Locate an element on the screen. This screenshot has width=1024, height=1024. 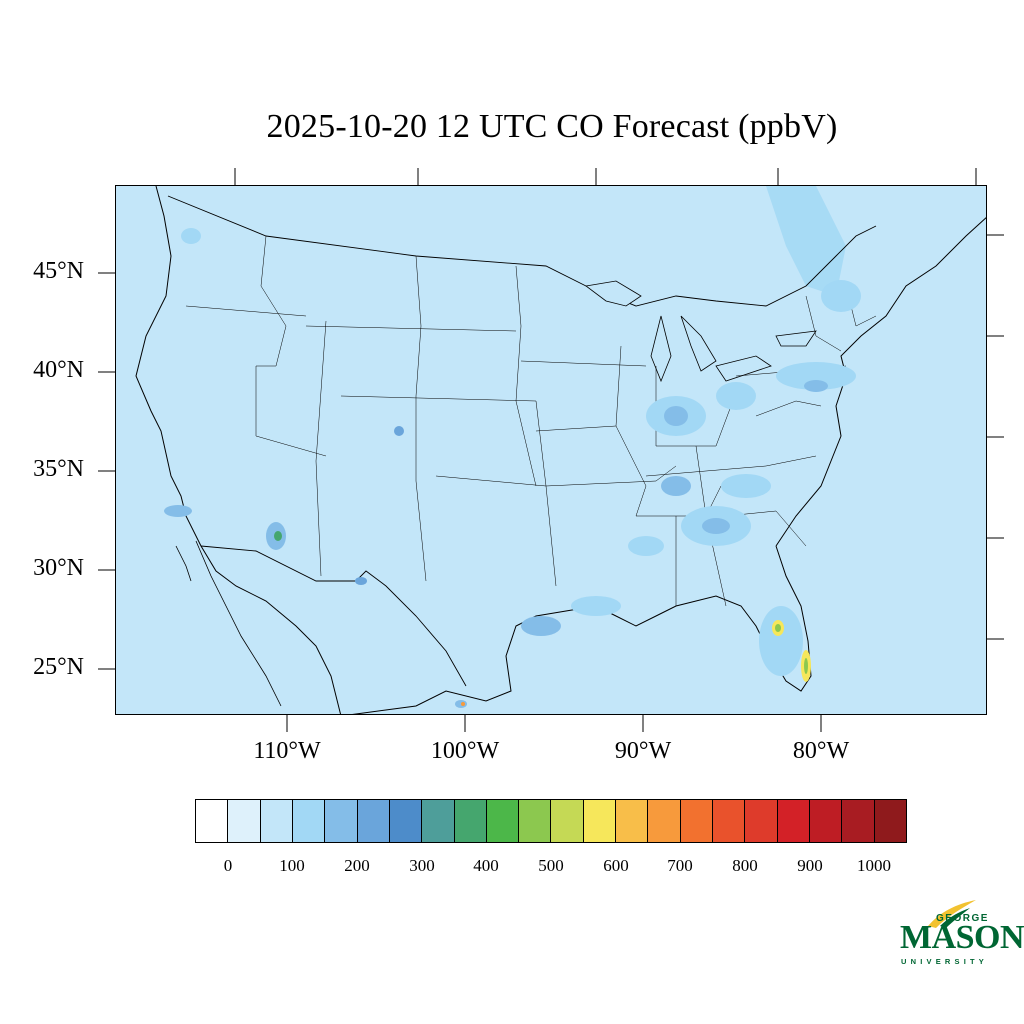
lon-label-90w: 90°W is located at coordinates (643, 751).